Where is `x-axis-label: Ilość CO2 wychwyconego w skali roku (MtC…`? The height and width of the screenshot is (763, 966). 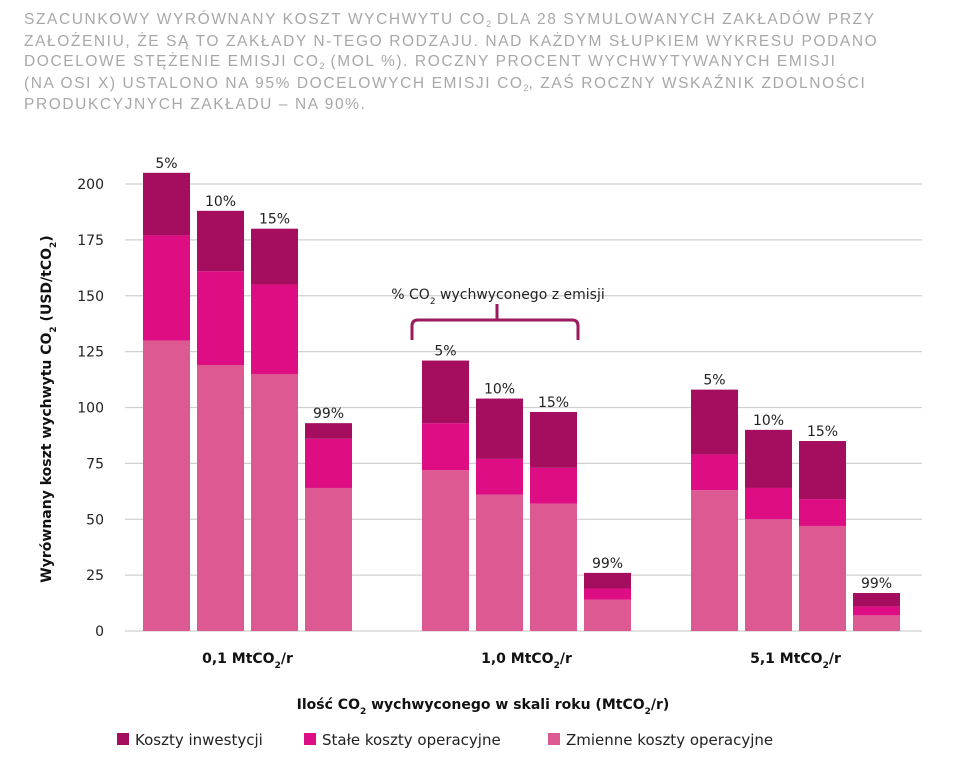 x-axis-label: Ilość CO2 wychwyconego w skali roku (MtC… is located at coordinates (483, 707).